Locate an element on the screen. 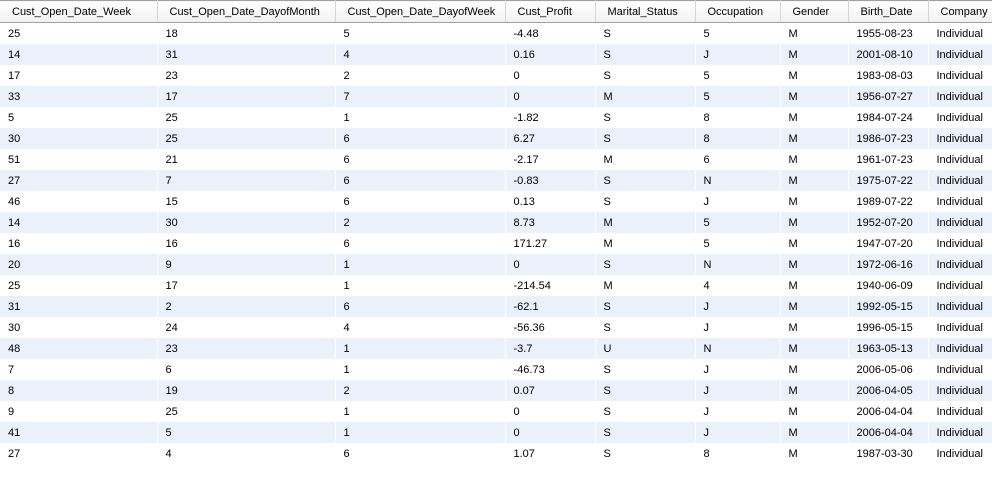  table-row: 30 24 4 -56.36 S J M 1996-05-15 Individual is located at coordinates (496, 327).